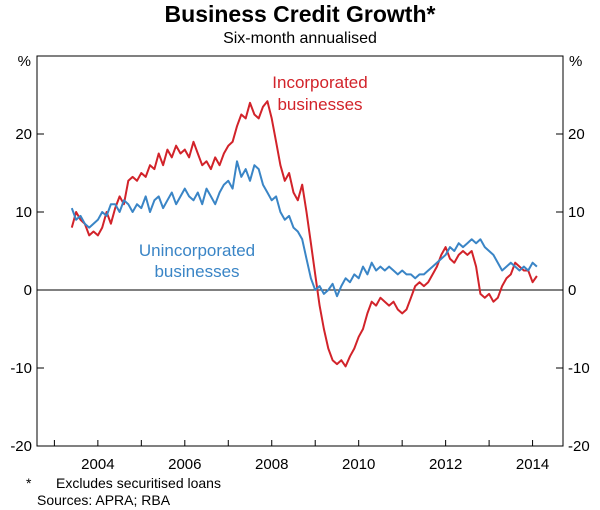  What do you see at coordinates (572, 290) in the screenshot?
I see `y-tick-label-right: 0` at bounding box center [572, 290].